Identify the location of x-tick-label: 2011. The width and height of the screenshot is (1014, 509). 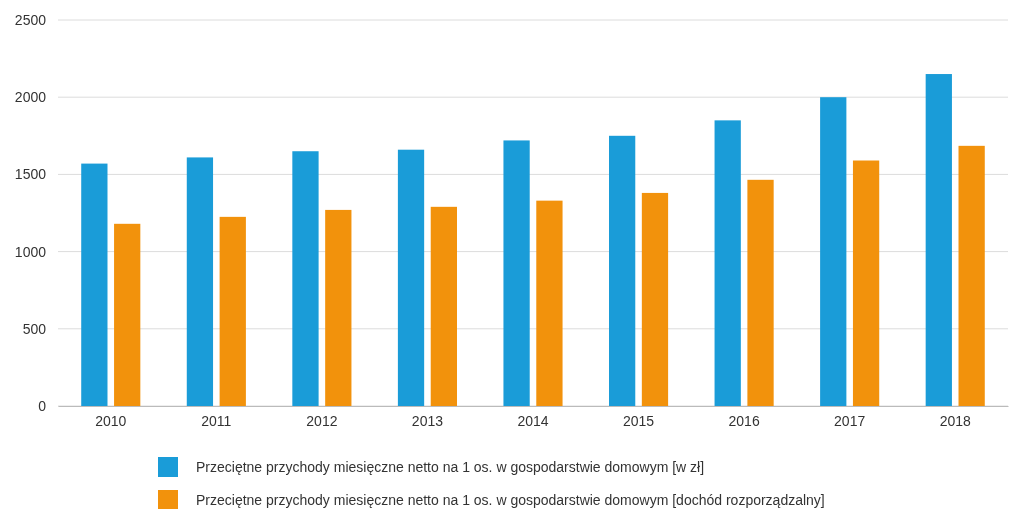
(216, 420).